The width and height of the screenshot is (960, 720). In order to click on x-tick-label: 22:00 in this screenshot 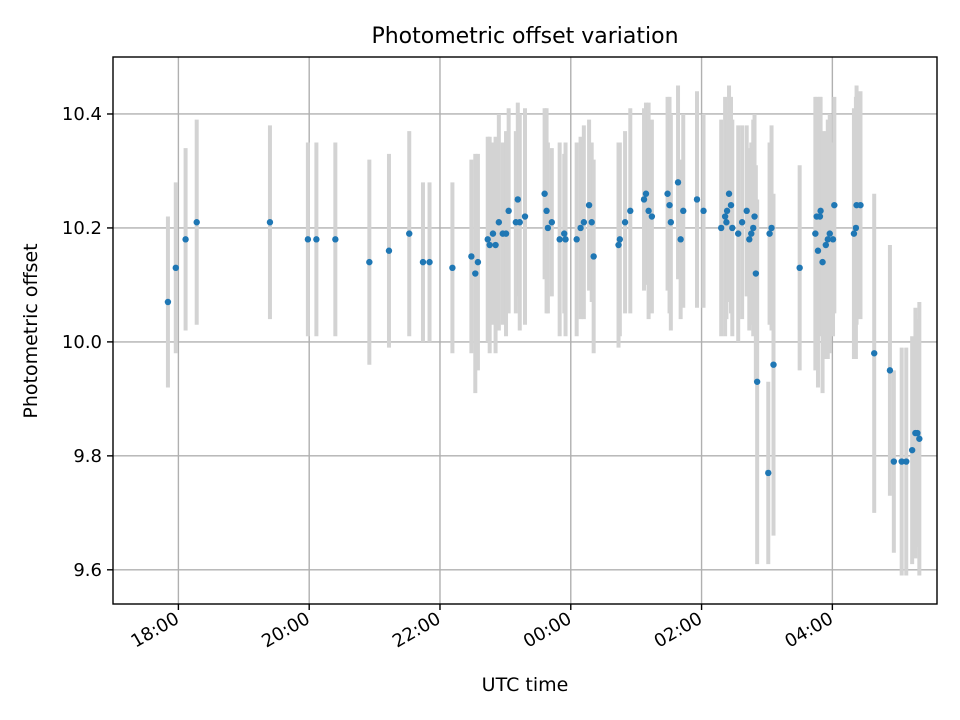, I will do `click(416, 630)`.